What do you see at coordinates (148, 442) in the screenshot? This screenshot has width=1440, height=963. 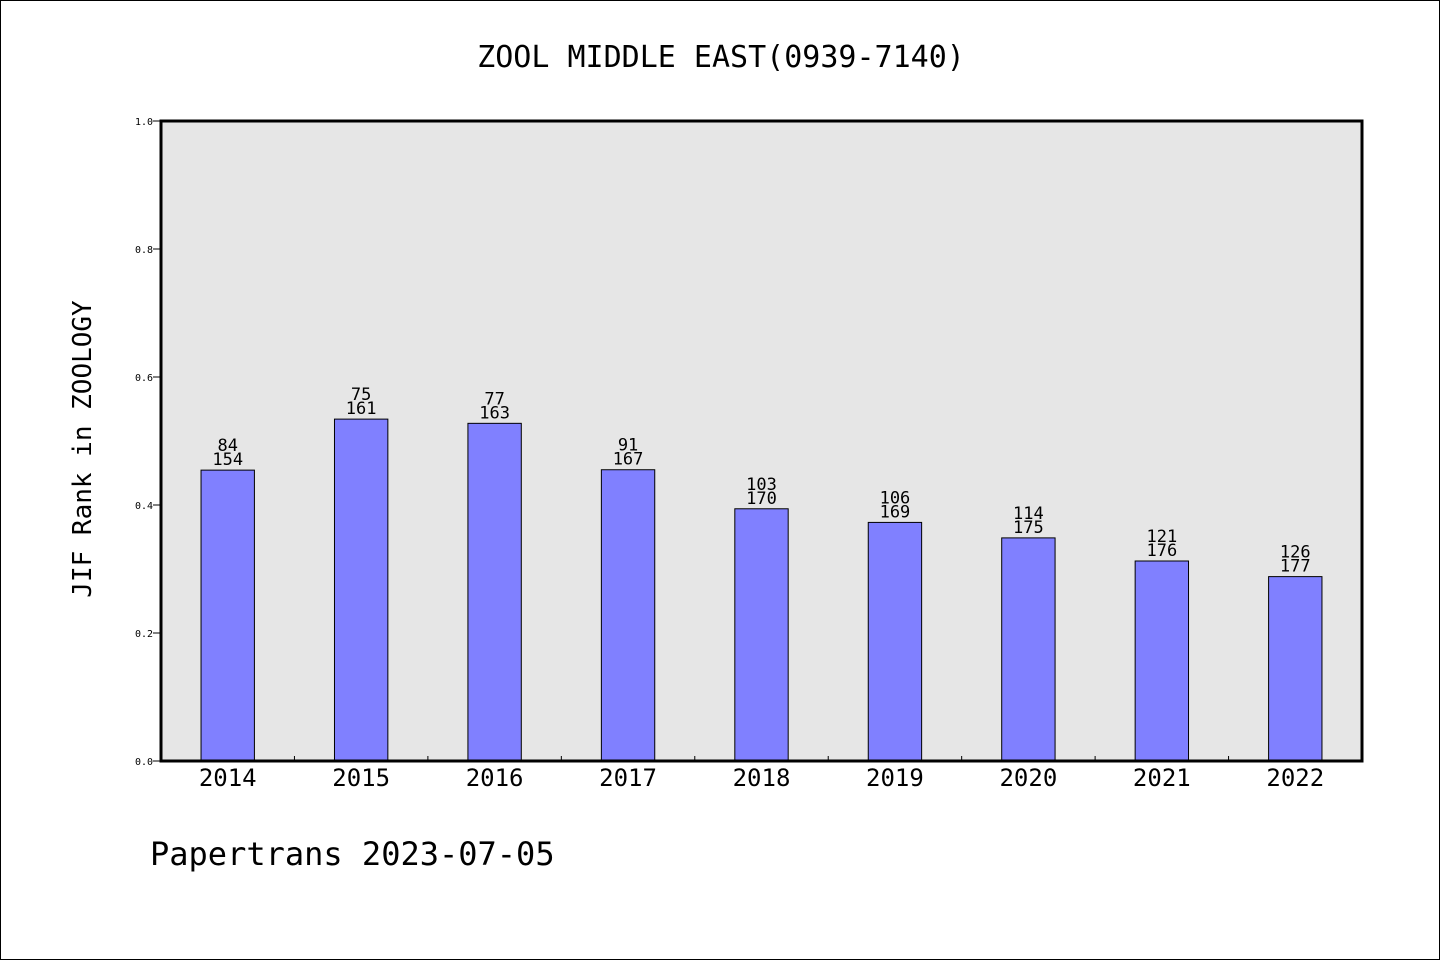 I see `y-axis: 0.0 0.2 0.4 0.6 0.8 1.0` at bounding box center [148, 442].